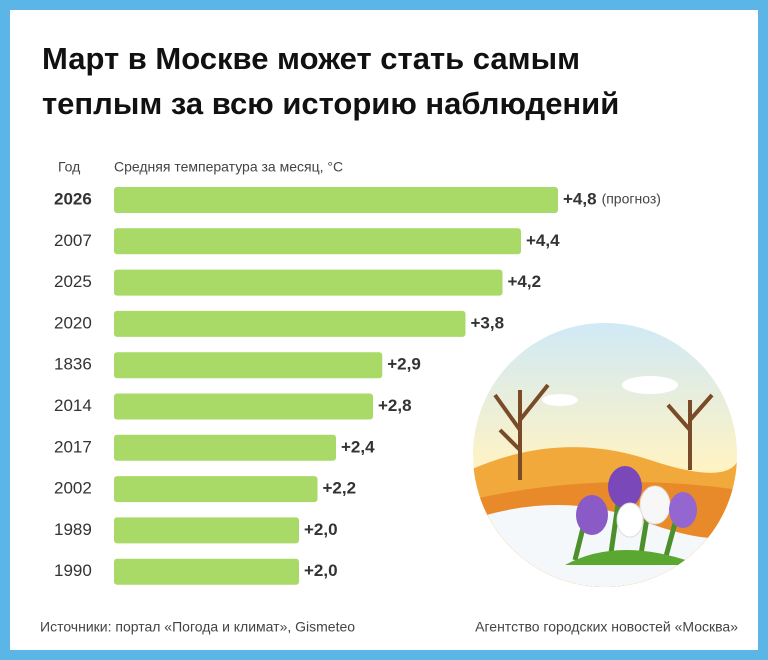 Image resolution: width=768 pixels, height=660 pixels. Describe the element at coordinates (632, 557) in the screenshot. I see `leaves` at that location.